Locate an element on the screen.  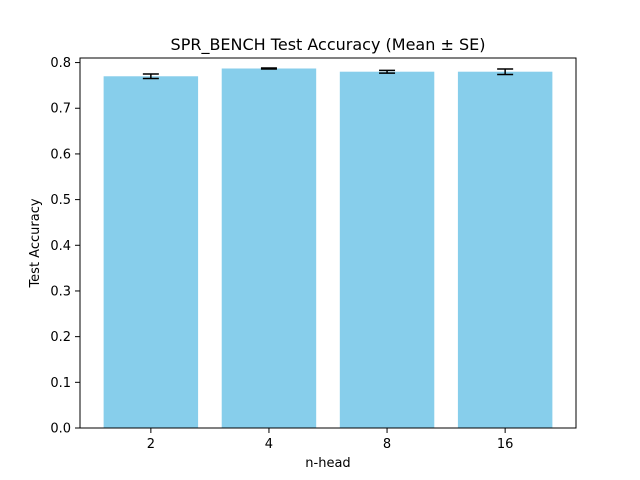
x-axis-ticks: 2 4 8 16 is located at coordinates (330, 440).